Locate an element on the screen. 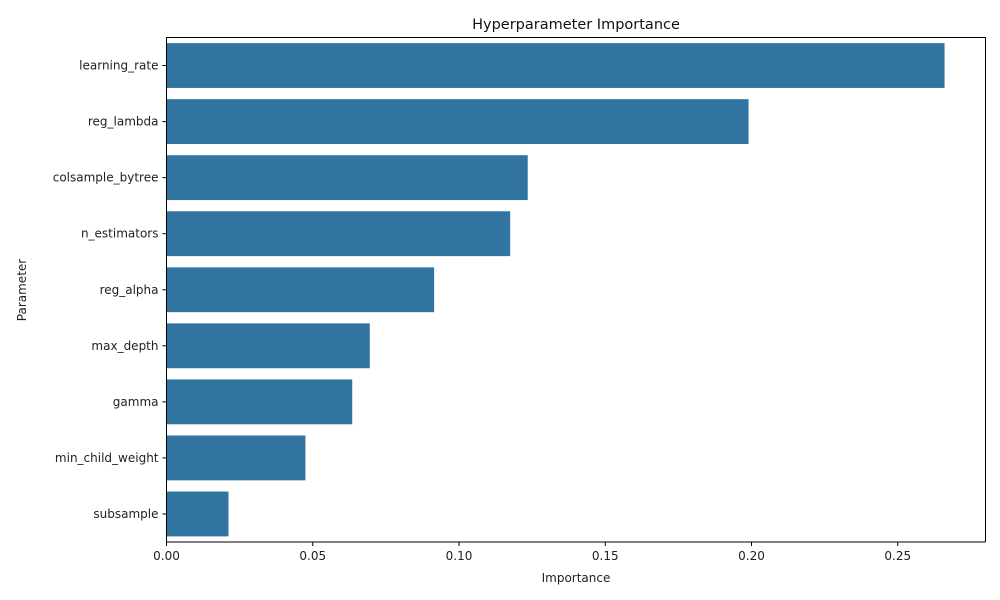 This screenshot has width=1000, height=600. bar-subsample is located at coordinates (197, 514).